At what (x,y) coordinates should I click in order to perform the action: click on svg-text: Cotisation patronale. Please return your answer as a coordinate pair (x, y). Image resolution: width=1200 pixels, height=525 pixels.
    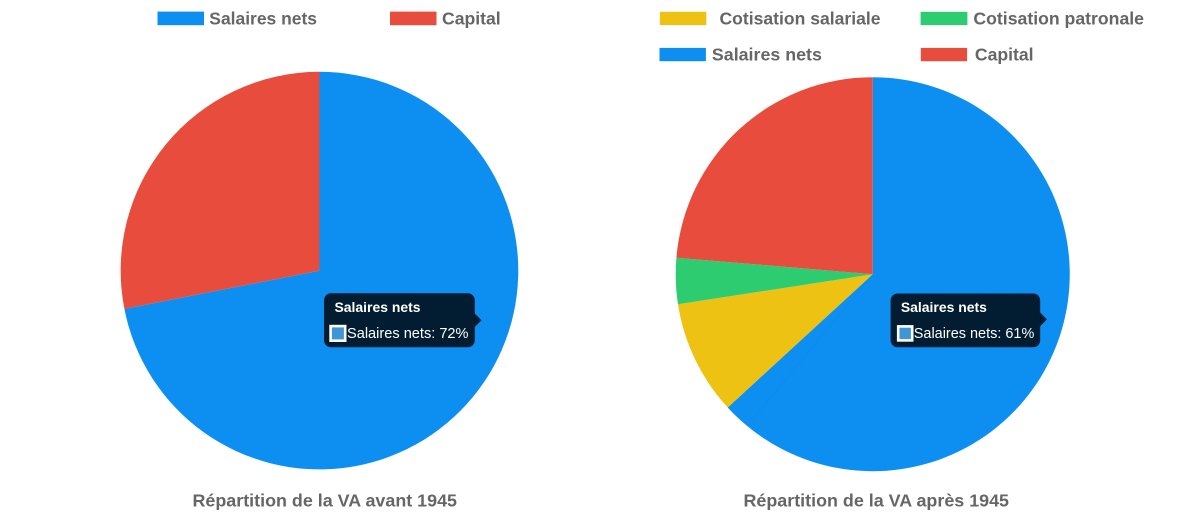
    Looking at the image, I should click on (1058, 19).